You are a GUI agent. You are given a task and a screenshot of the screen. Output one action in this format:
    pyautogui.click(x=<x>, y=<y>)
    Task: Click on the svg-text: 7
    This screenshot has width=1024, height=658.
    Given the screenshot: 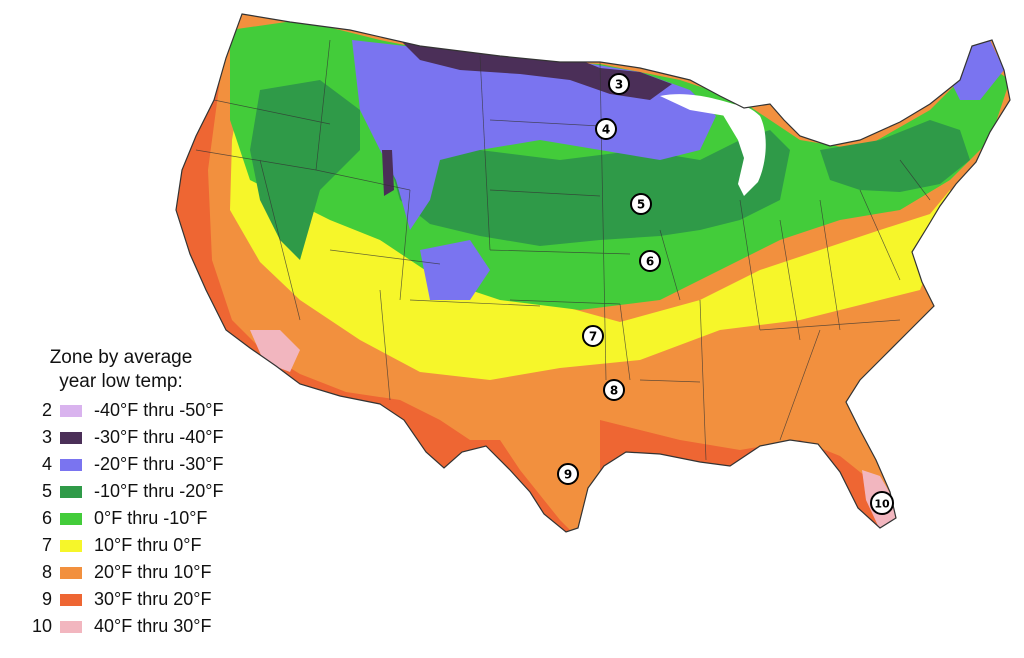 What is the action you would take?
    pyautogui.click(x=593, y=337)
    